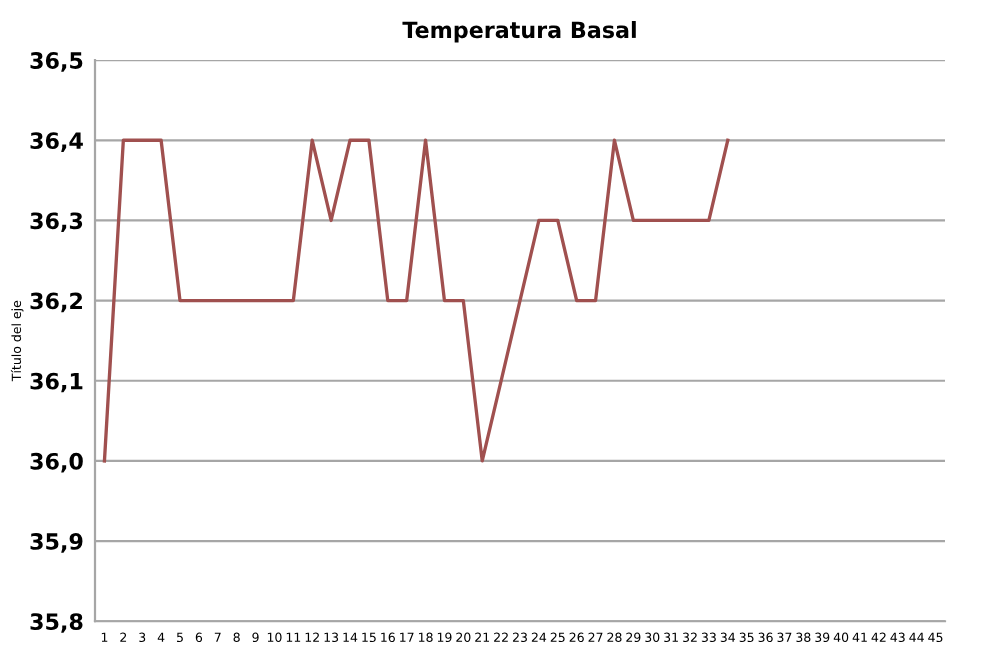 The width and height of the screenshot is (1000, 668). What do you see at coordinates (56, 62) in the screenshot?
I see `y-tick-label: 36,5` at bounding box center [56, 62].